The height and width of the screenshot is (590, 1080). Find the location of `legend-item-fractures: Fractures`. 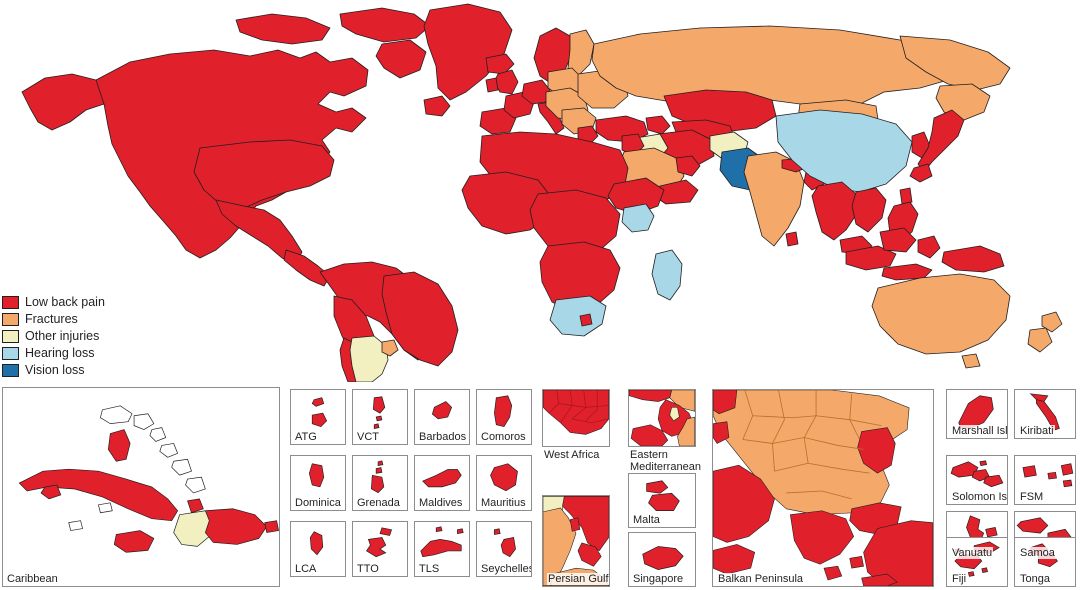

legend-item-fractures: Fractures is located at coordinates (53, 319).